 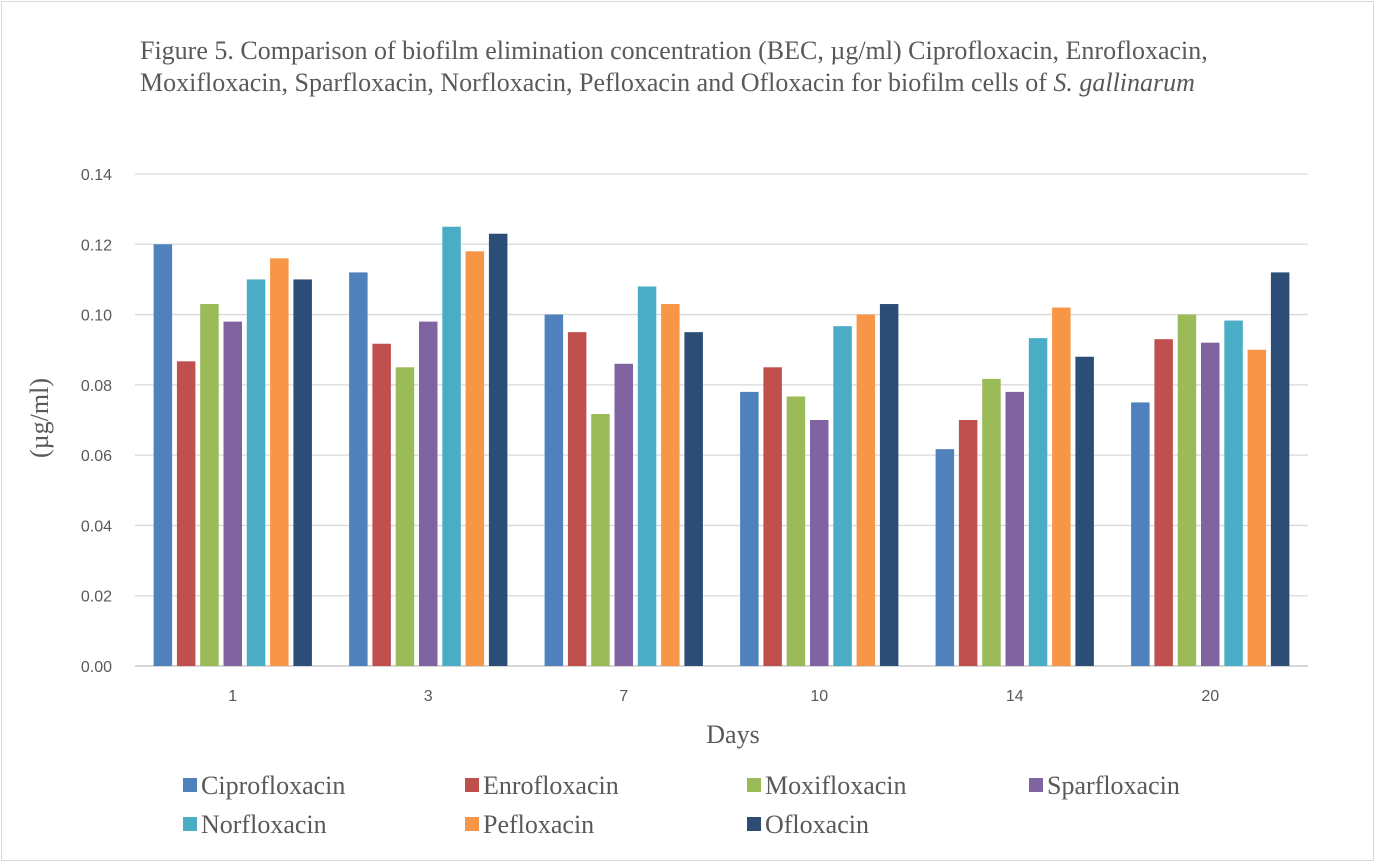 I want to click on y-tick-label: 0.08, so click(x=96, y=386).